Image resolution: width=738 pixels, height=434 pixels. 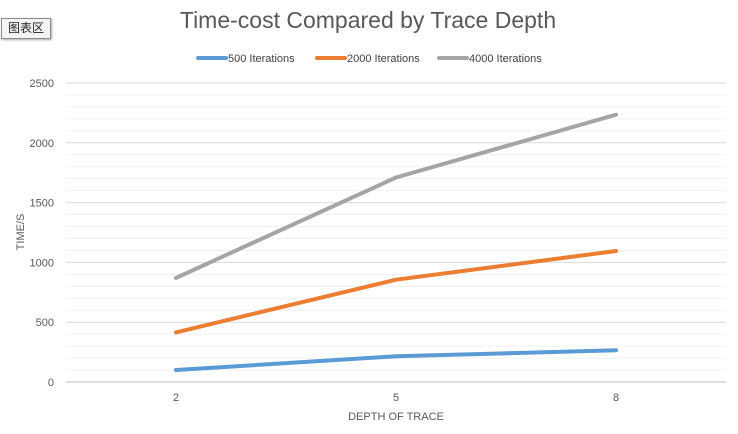 I want to click on y-tick-label: 2500, so click(x=42, y=84).